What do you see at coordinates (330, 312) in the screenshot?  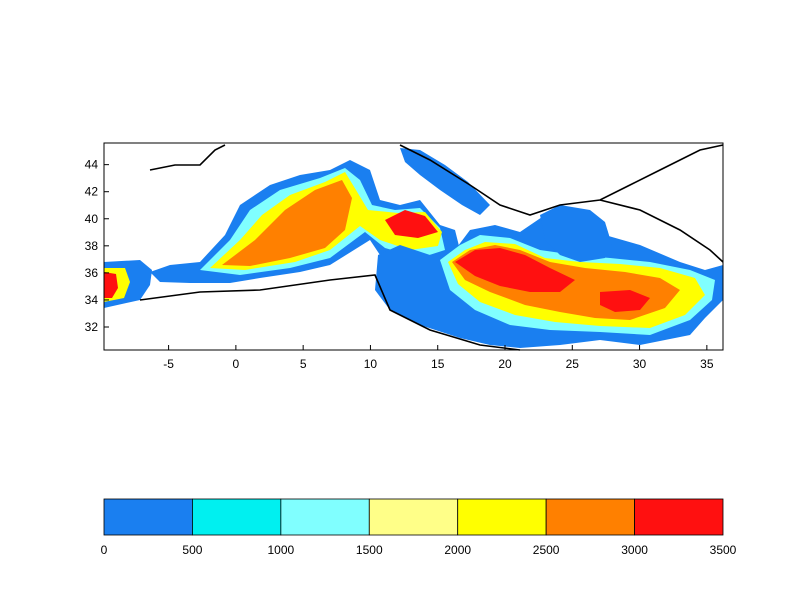 I see `africa-coast` at bounding box center [330, 312].